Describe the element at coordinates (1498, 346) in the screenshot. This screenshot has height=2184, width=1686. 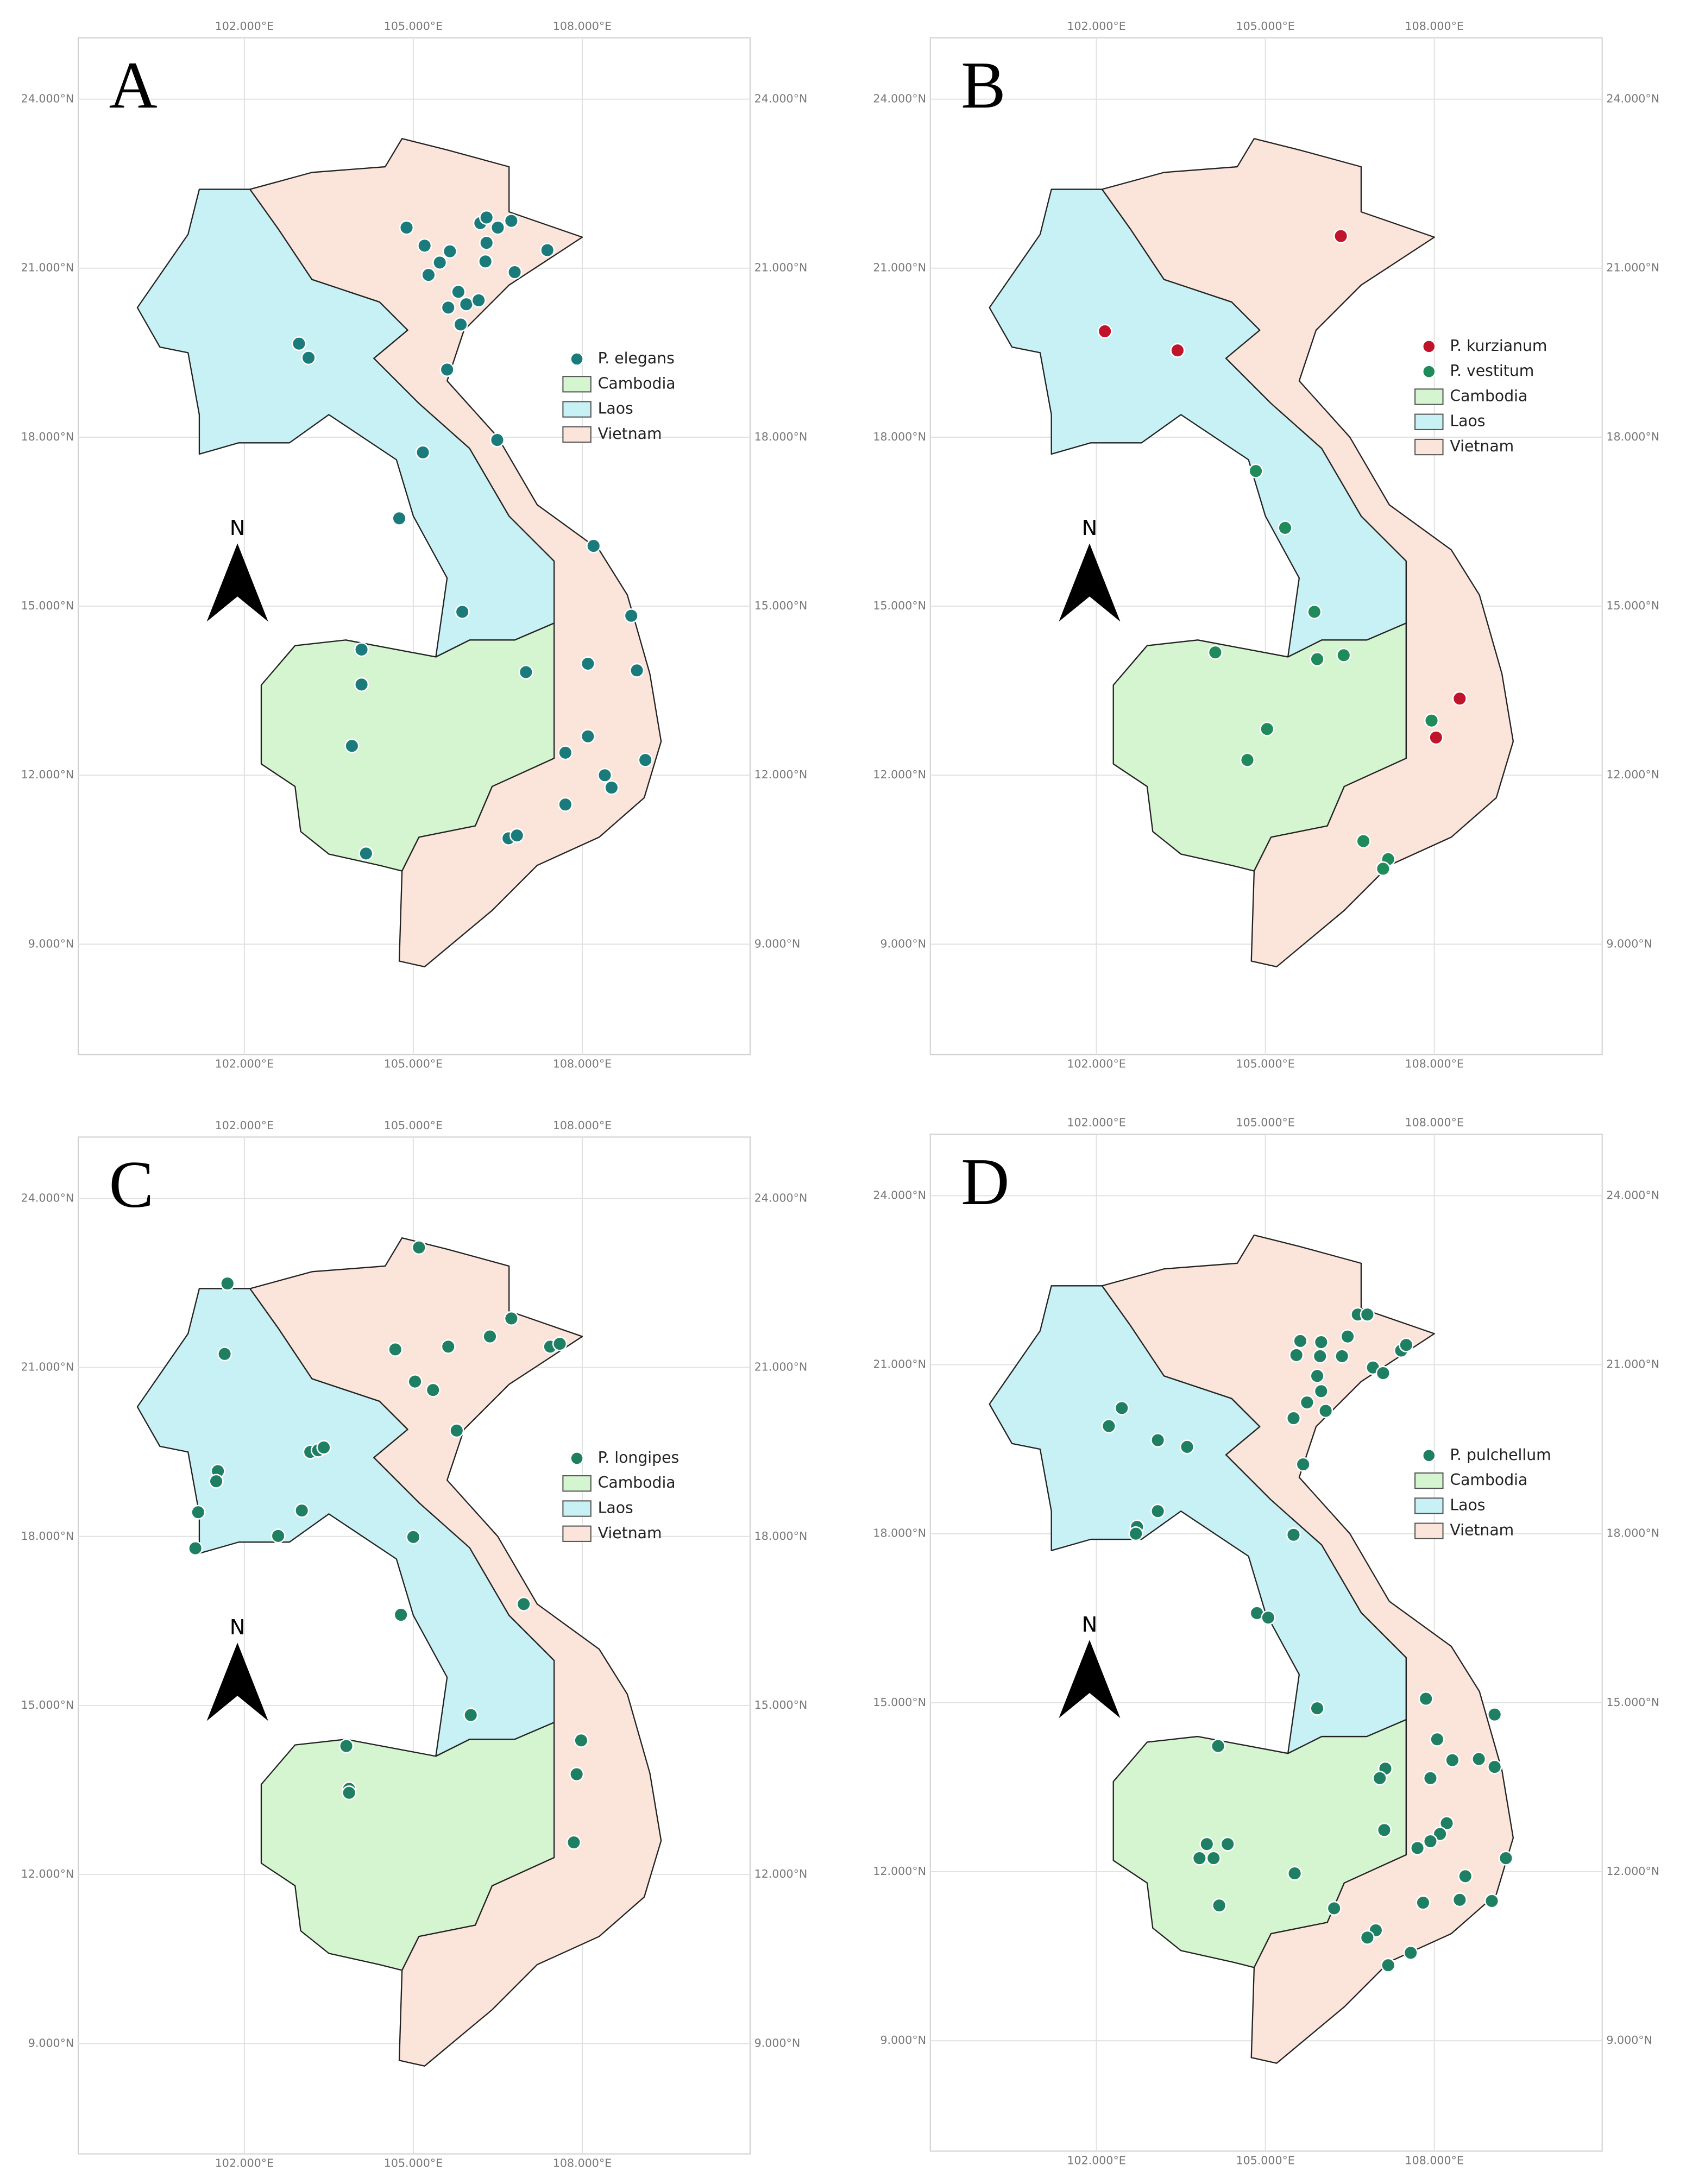
I see `legend-label: P. kurzianum` at that location.